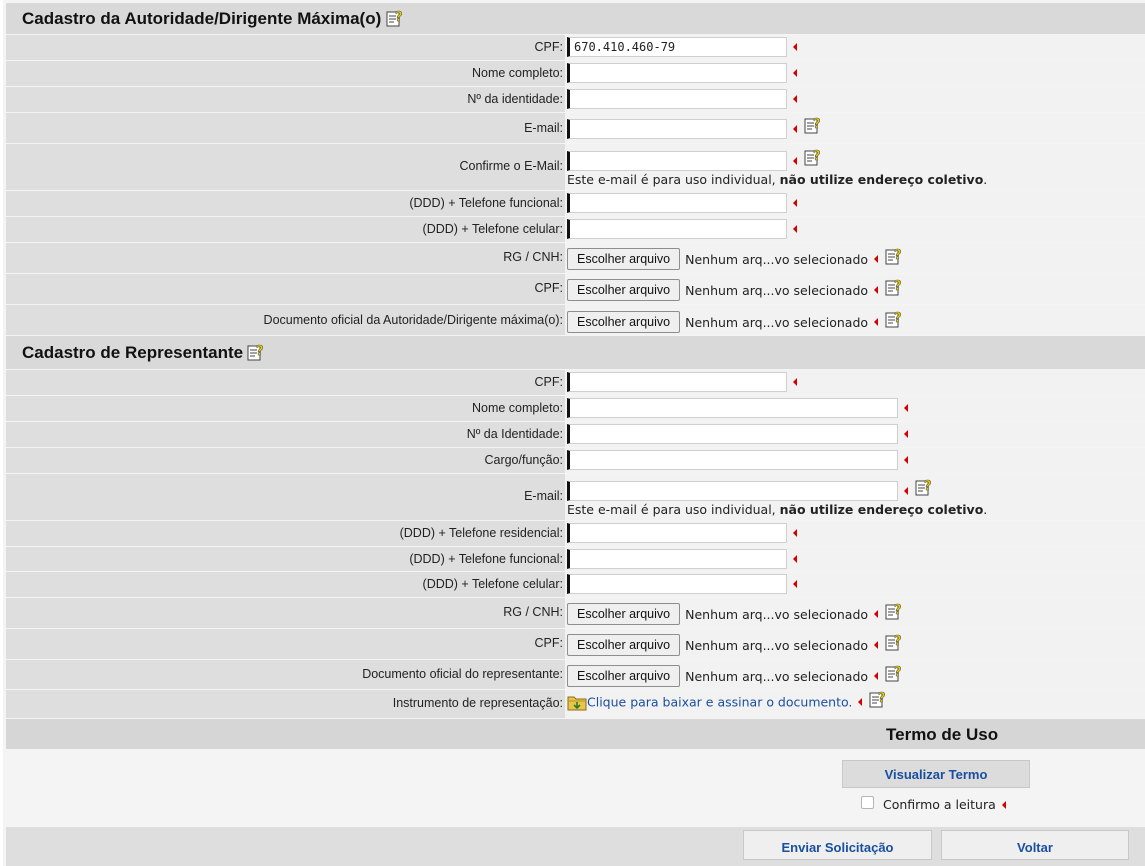  I want to click on form-row-nome: Nome completo:, so click(575, 73).